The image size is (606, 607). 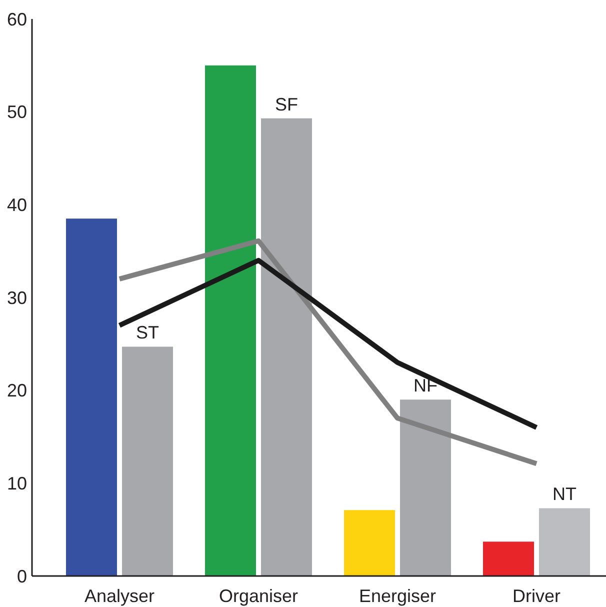 What do you see at coordinates (564, 494) in the screenshot?
I see `annotation: NT` at bounding box center [564, 494].